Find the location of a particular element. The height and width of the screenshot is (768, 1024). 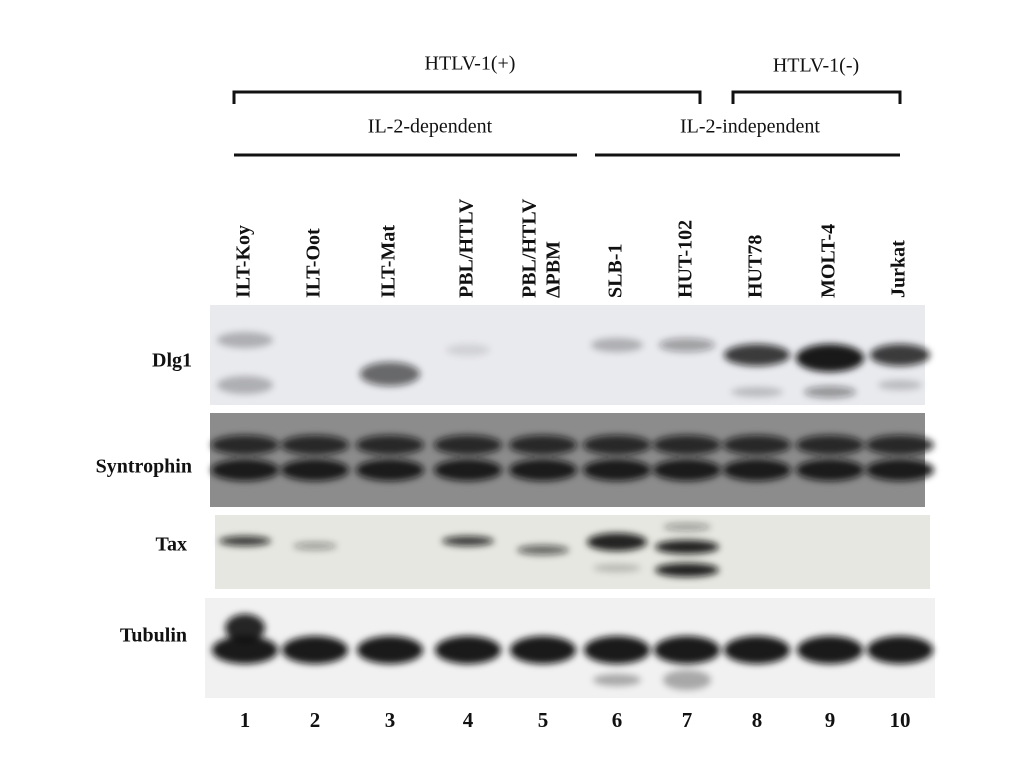

lane-number: 3 is located at coordinates (390, 720).